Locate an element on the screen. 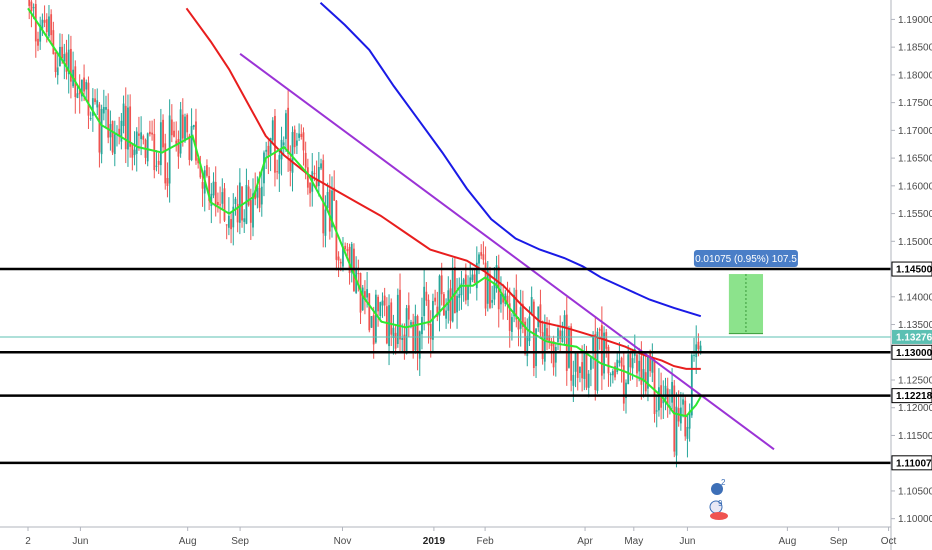 The image size is (932, 550). measure-tool: 0.01075 (0.95%) 107.5 is located at coordinates (745, 292).